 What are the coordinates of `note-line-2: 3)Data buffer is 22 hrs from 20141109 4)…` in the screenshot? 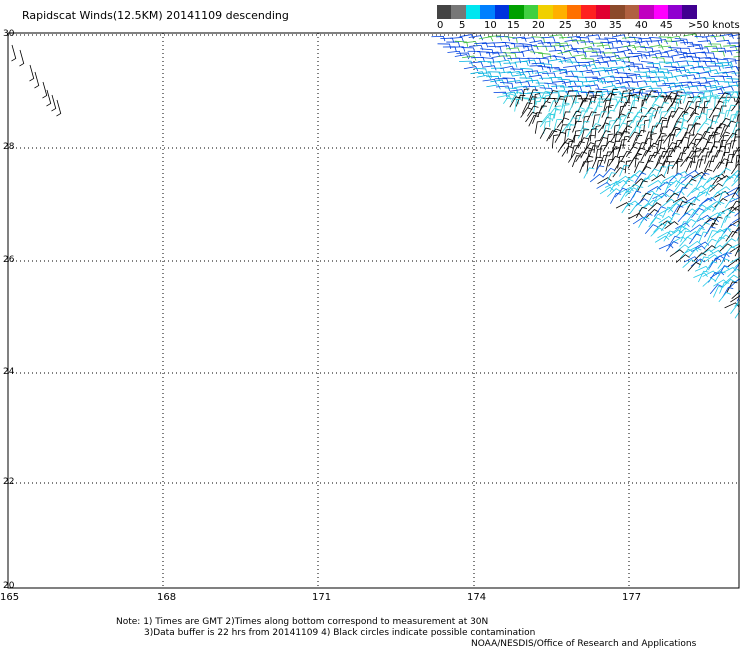 It's located at (340, 633).